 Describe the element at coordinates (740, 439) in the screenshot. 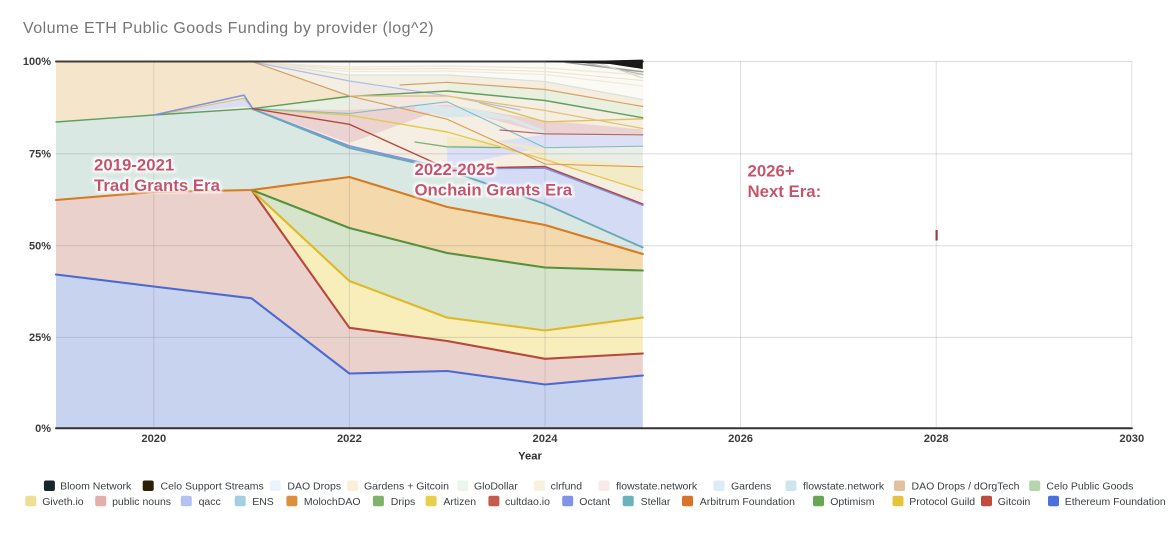

I see `svg-text: 2026` at that location.